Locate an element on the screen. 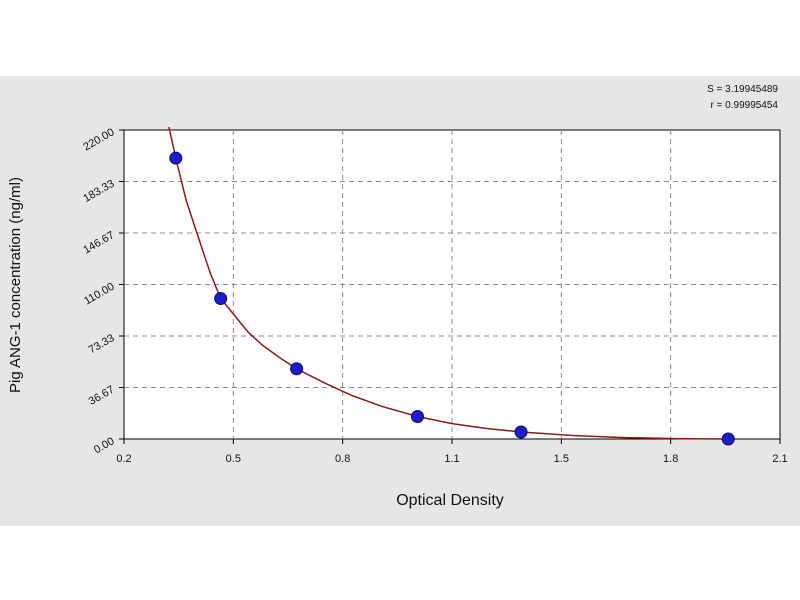  x-tick-label: 0.8 is located at coordinates (342, 459).